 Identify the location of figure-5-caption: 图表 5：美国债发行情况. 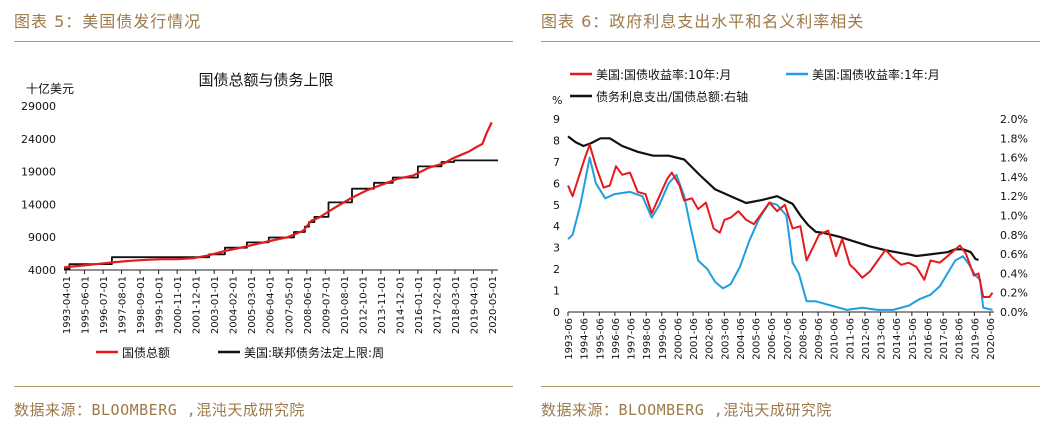
(108, 21).